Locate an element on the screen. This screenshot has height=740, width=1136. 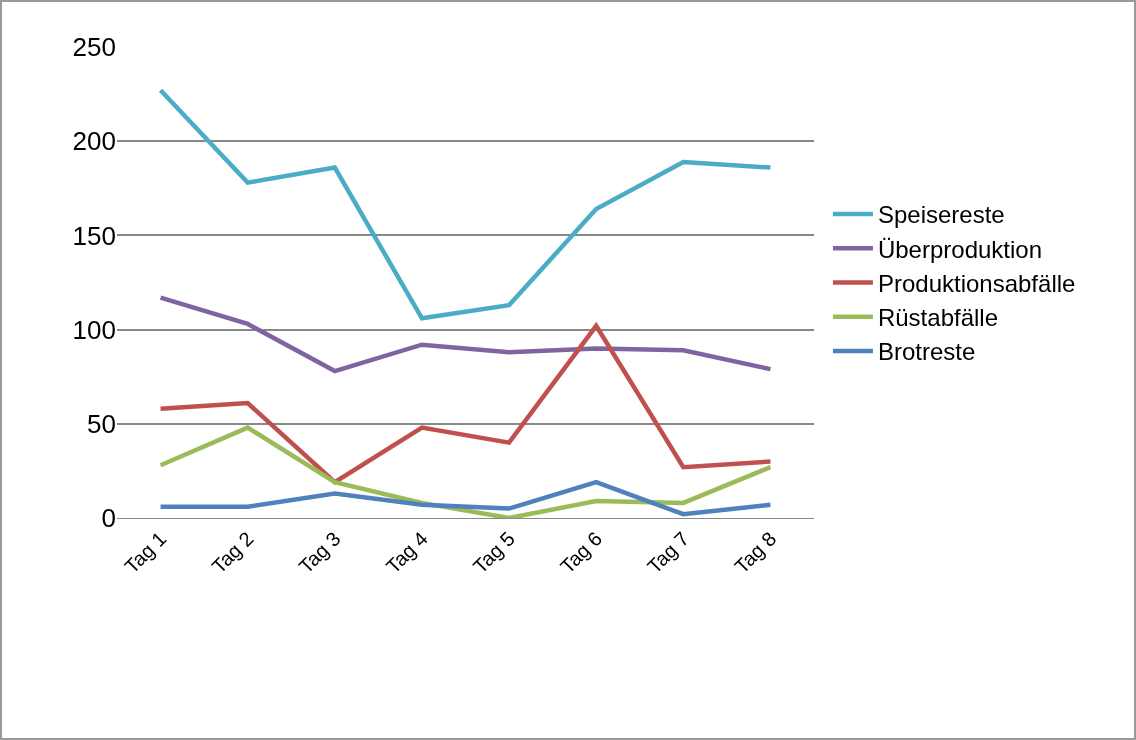
x-tick-label: Tag 2 is located at coordinates (232, 552).